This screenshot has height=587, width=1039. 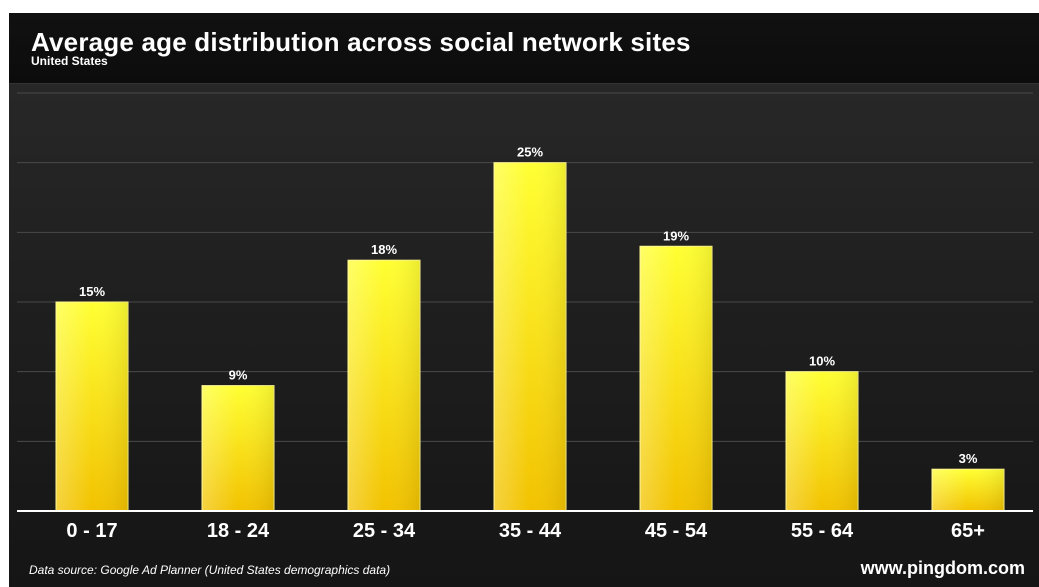 What do you see at coordinates (676, 235) in the screenshot?
I see `bar-value-label: 19%` at bounding box center [676, 235].